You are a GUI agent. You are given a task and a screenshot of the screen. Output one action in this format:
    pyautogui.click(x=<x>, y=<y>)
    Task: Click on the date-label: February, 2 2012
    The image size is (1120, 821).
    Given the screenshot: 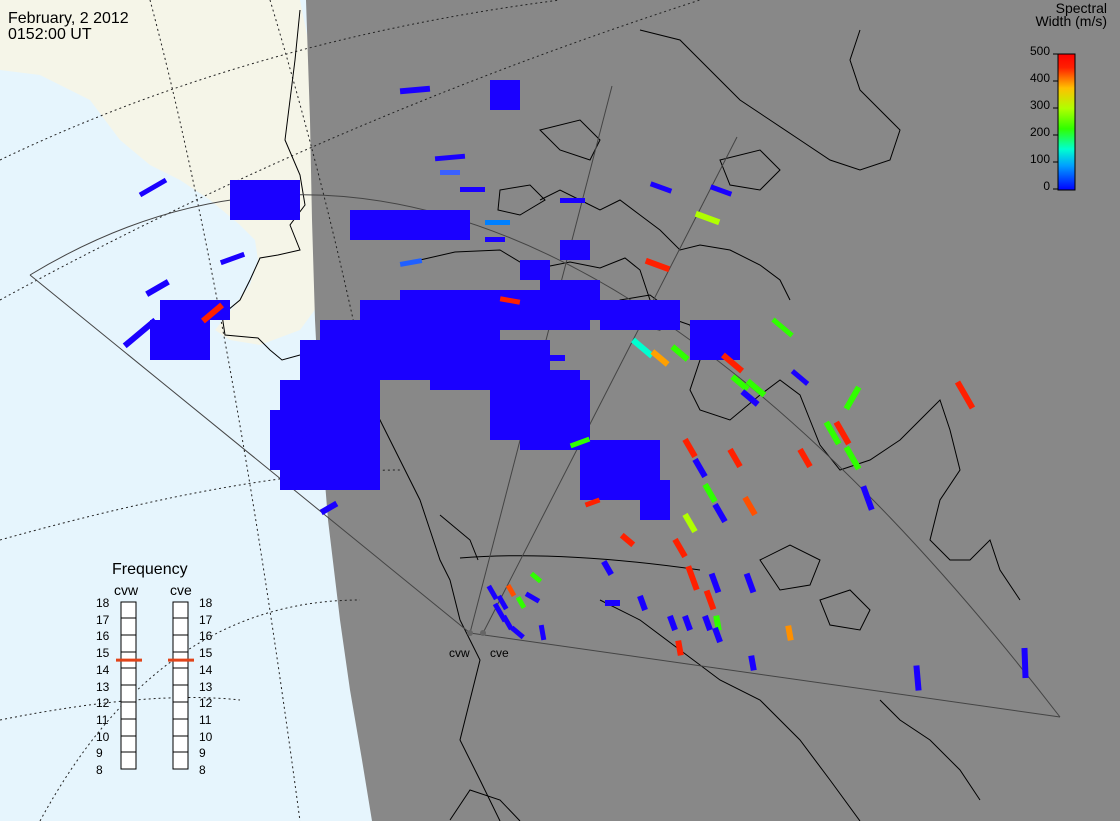 What is the action you would take?
    pyautogui.click(x=68, y=18)
    